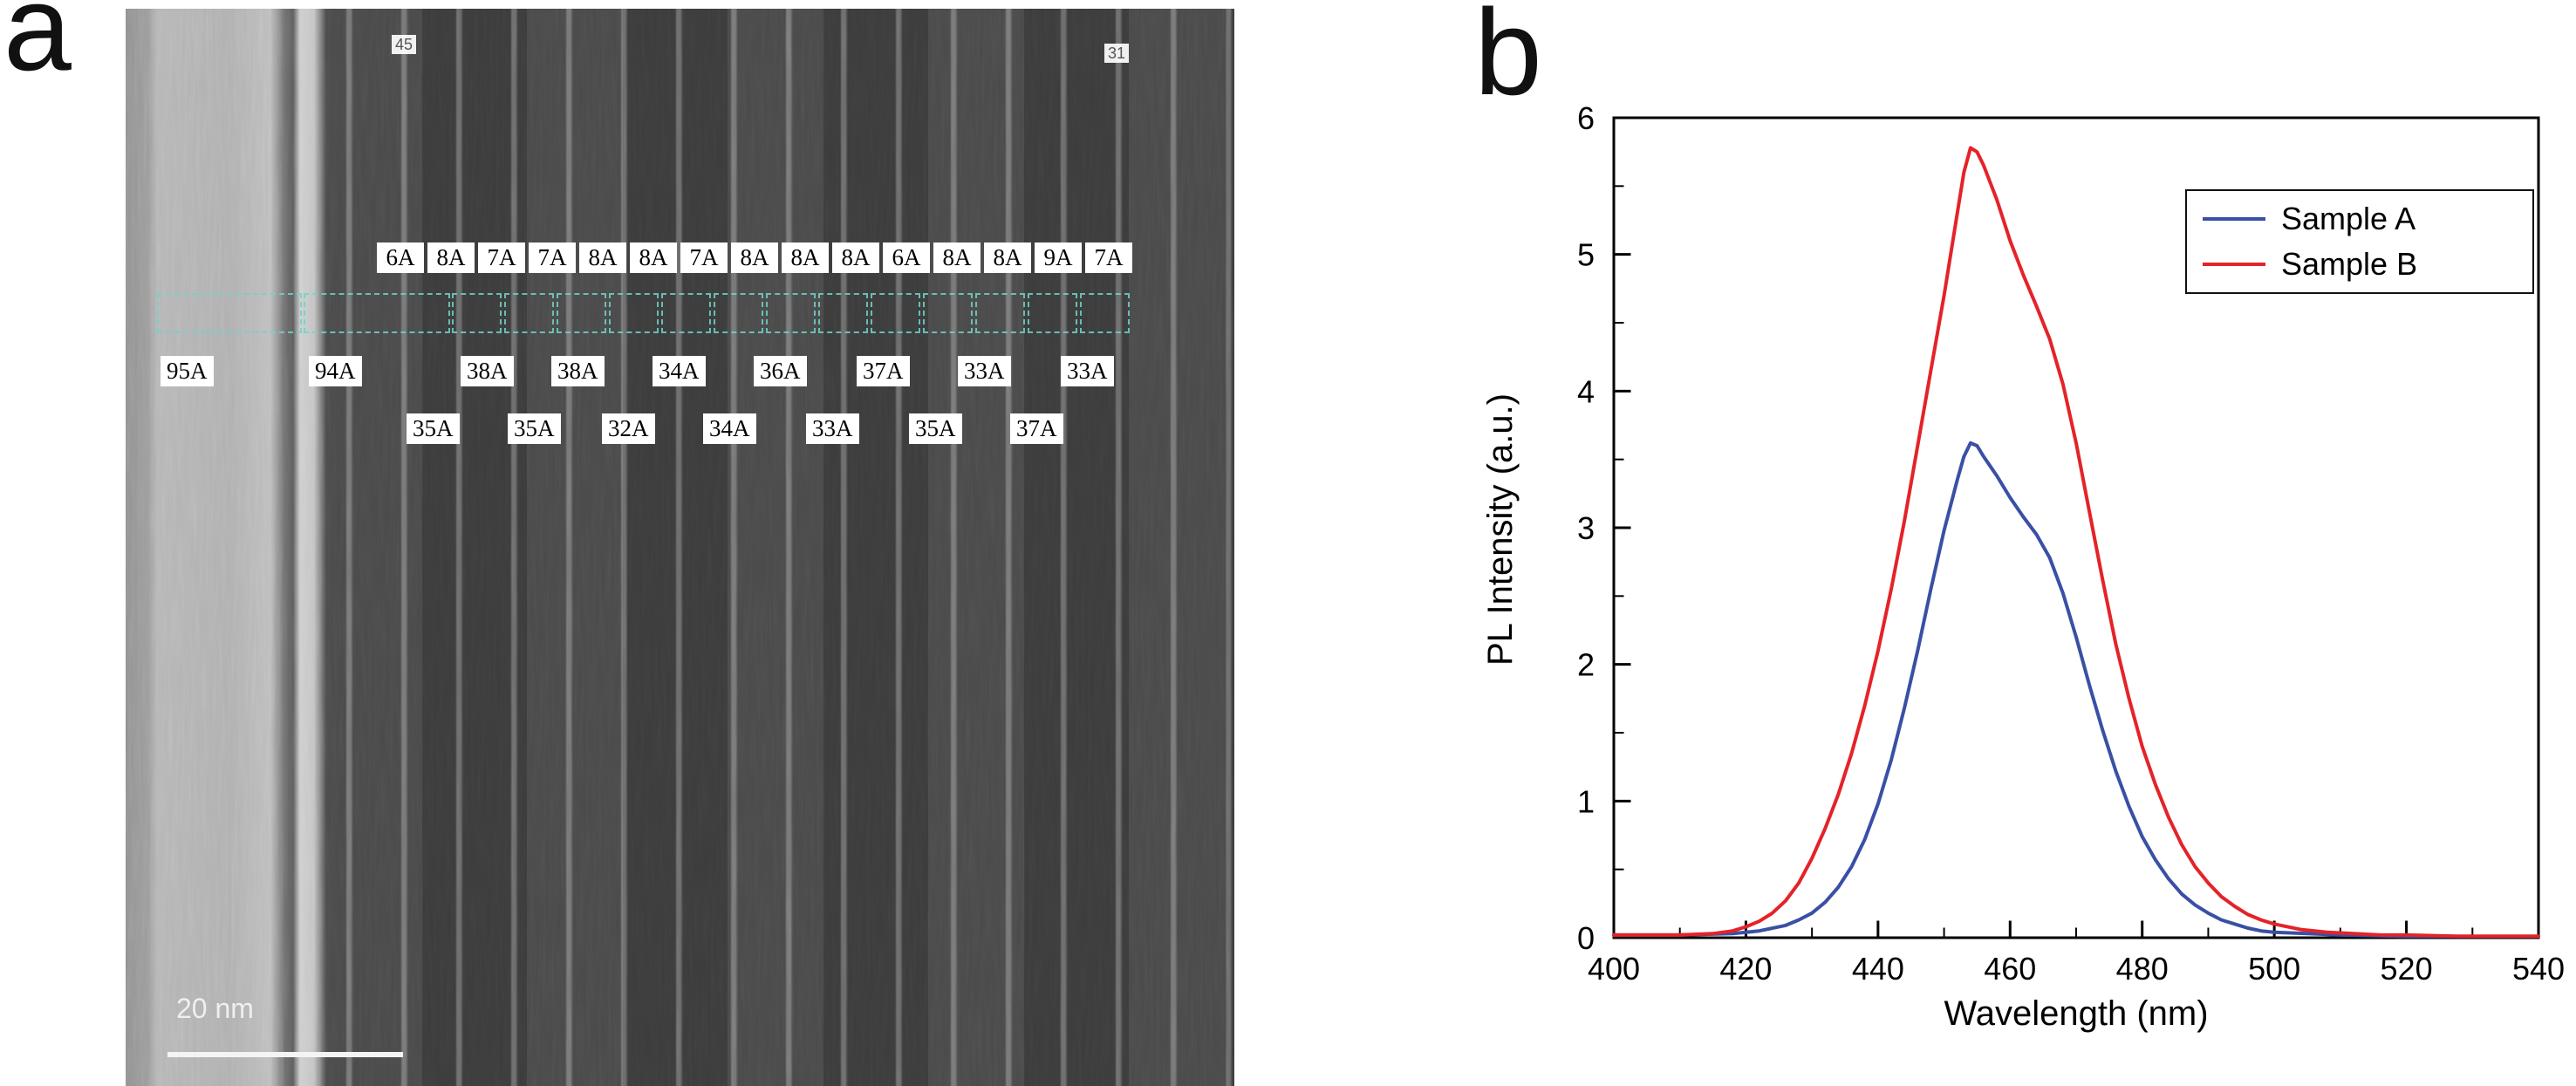 This screenshot has width=2576, height=1086. Describe the element at coordinates (2142, 969) in the screenshot. I see `svg-text: 480` at that location.